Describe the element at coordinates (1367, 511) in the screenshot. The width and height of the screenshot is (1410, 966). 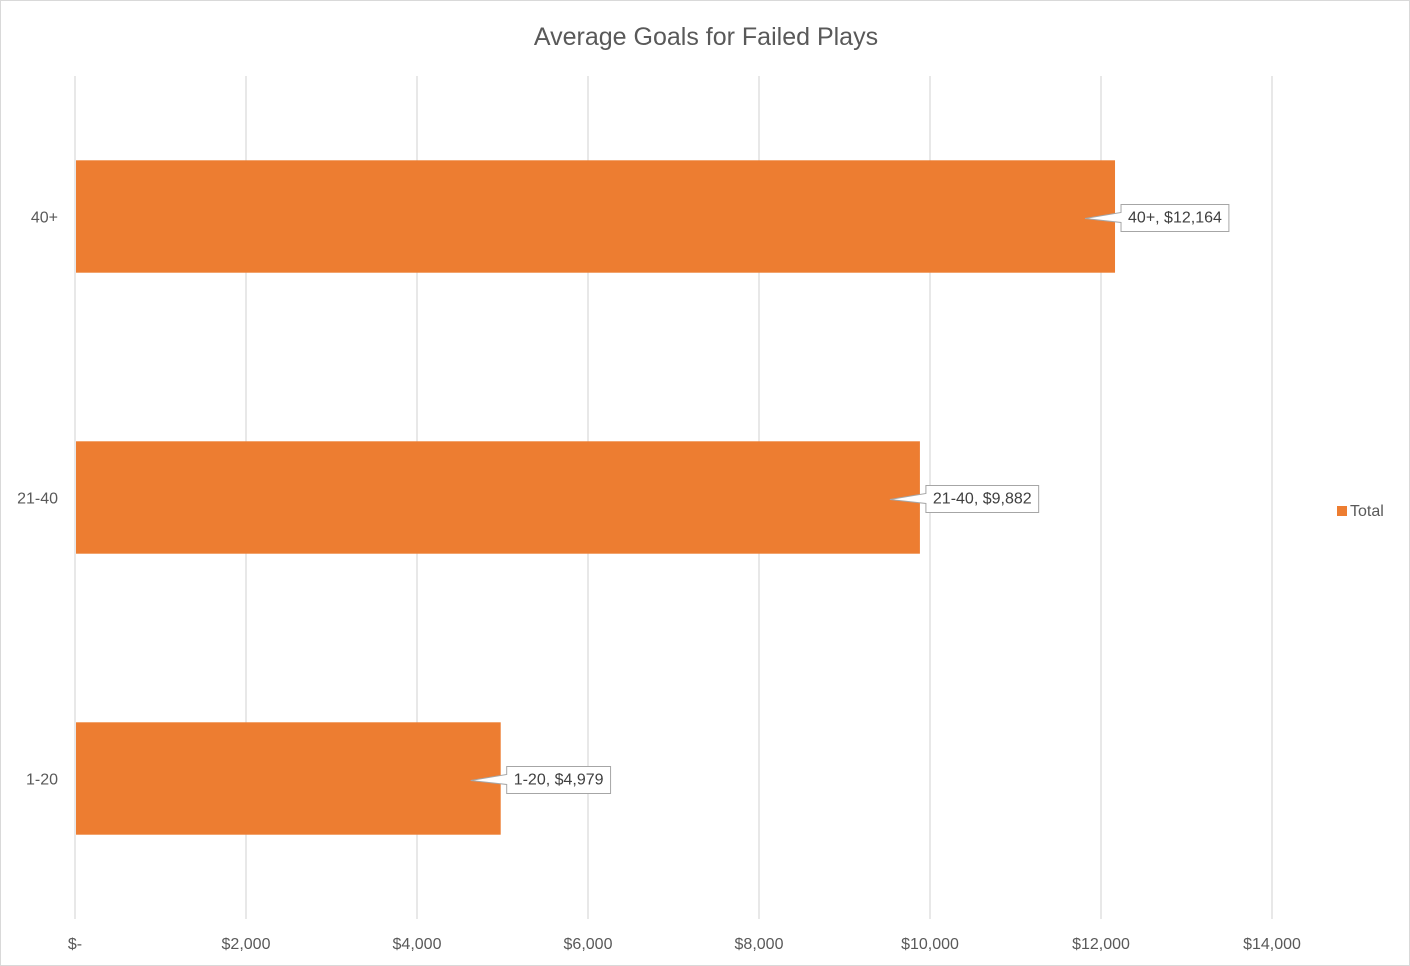
I see `legend-label-total: Total` at that location.